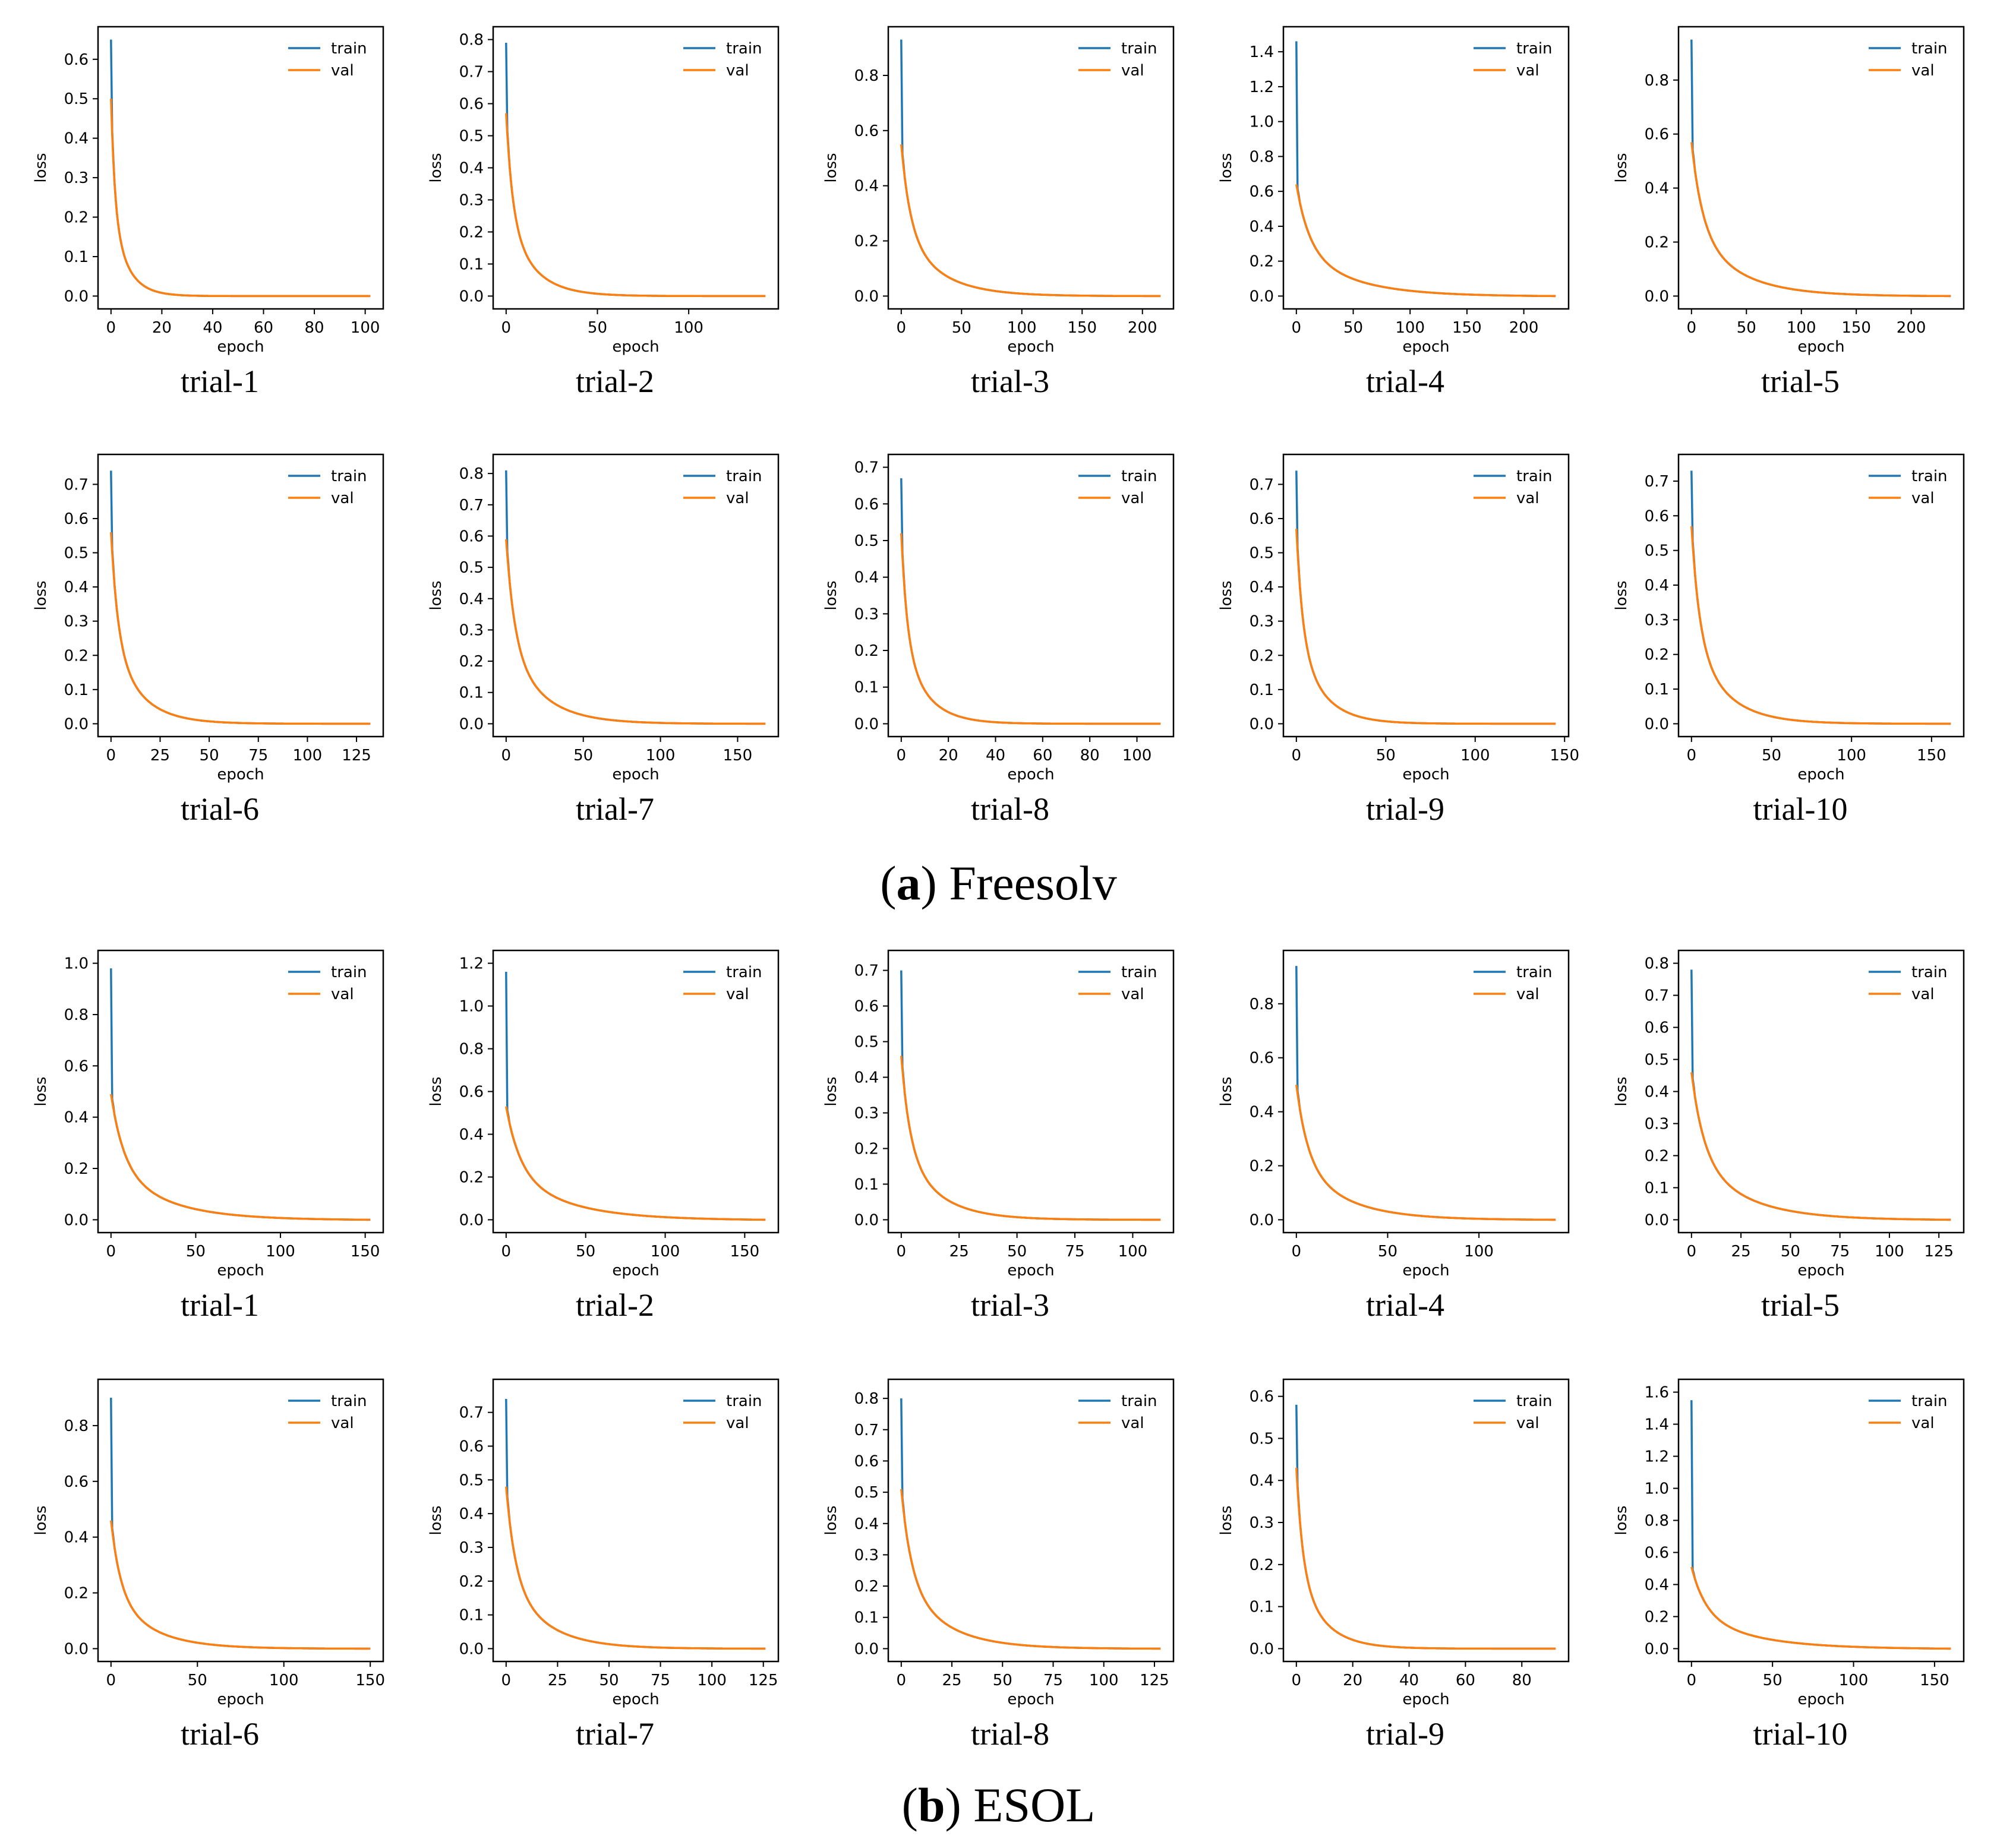  What do you see at coordinates (1262, 52) in the screenshot?
I see `y-tick-label: 1.4` at bounding box center [1262, 52].